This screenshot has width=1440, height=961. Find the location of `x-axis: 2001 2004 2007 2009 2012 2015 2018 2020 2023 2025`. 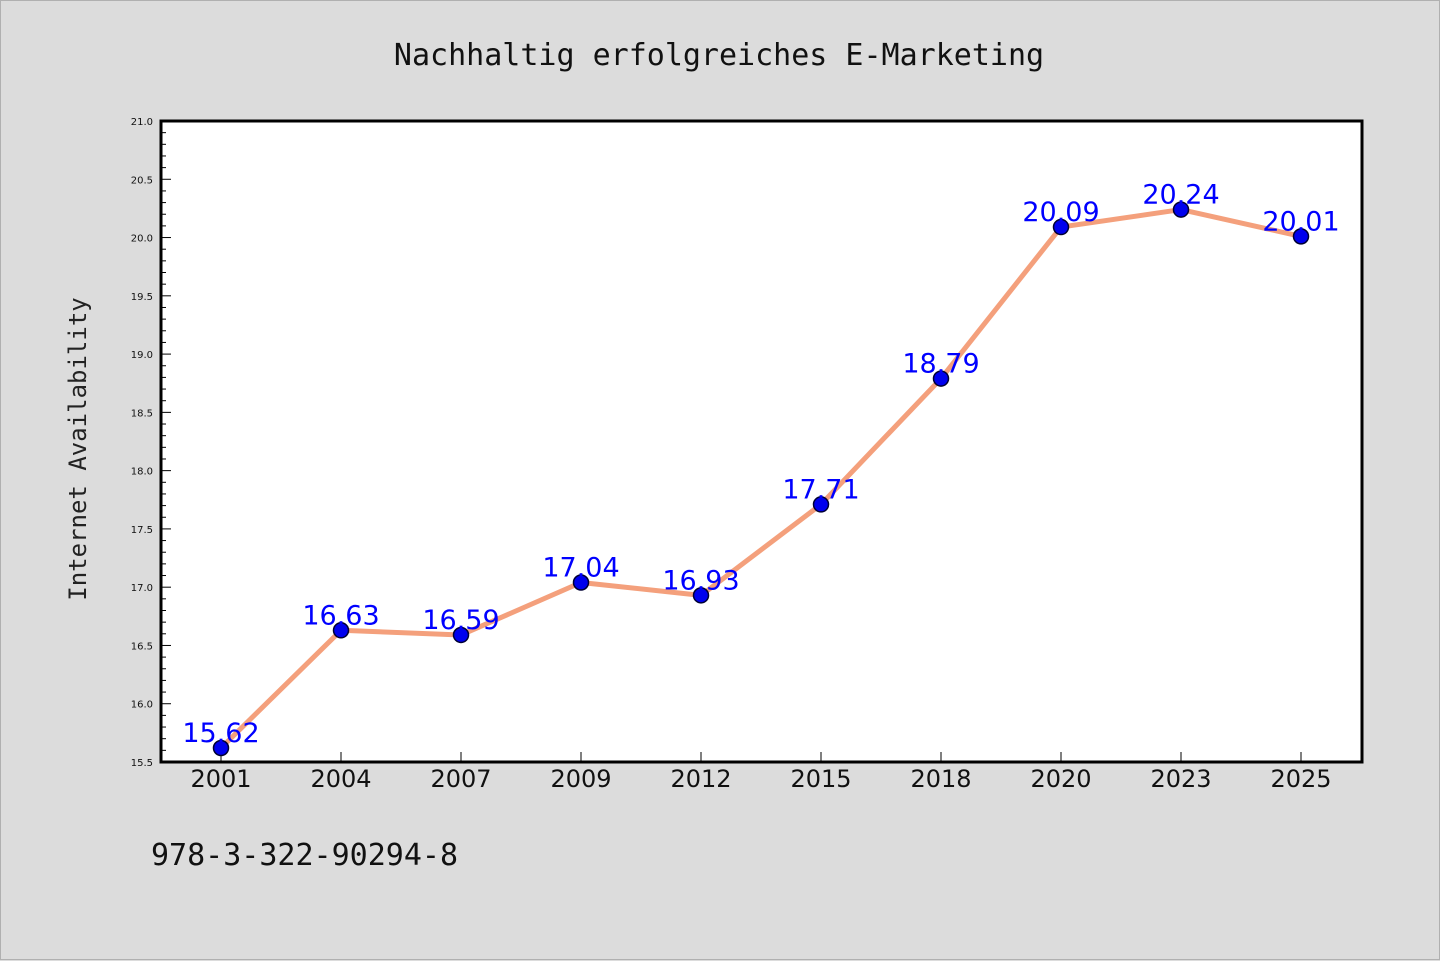

x-axis: 2001 2004 2007 2009 2012 2015 2018 2020 2023 2025 is located at coordinates (761, 772).